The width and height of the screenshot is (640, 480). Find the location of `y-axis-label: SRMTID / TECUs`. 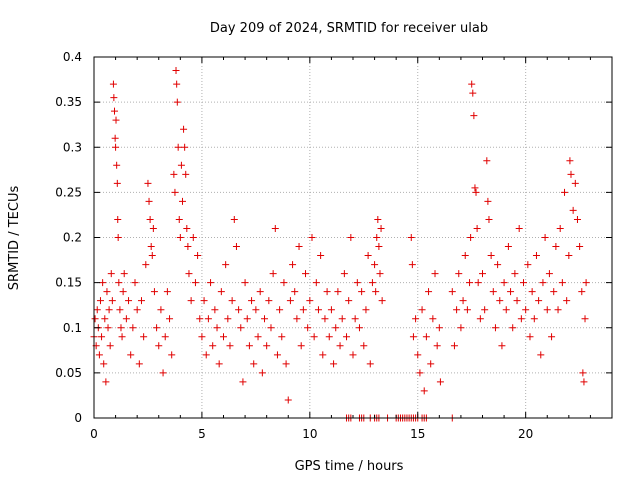

y-axis-label: SRMTID / TECUs is located at coordinates (14, 238).